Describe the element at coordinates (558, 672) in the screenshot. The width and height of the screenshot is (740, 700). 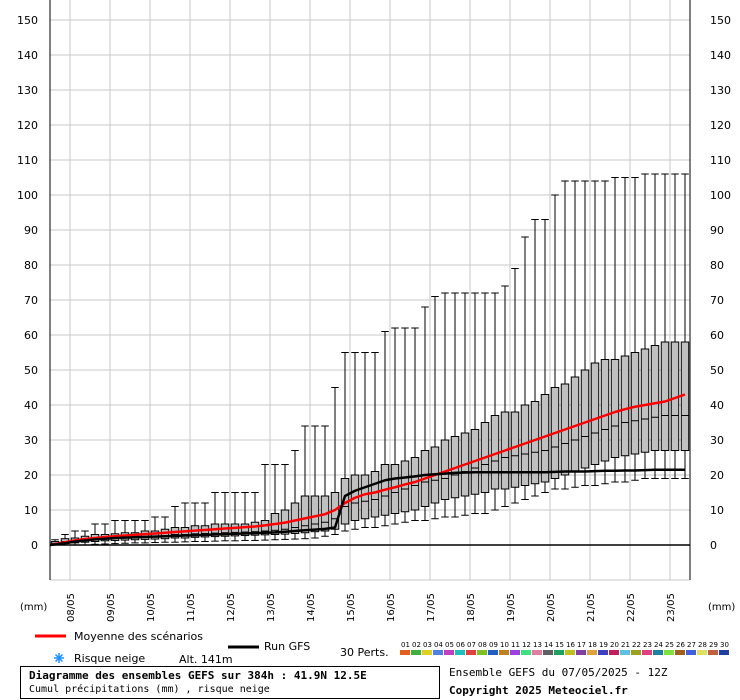
I see `ensemble-run-label: Ensemble GEFS du 07/05/2025 - 12Z` at that location.